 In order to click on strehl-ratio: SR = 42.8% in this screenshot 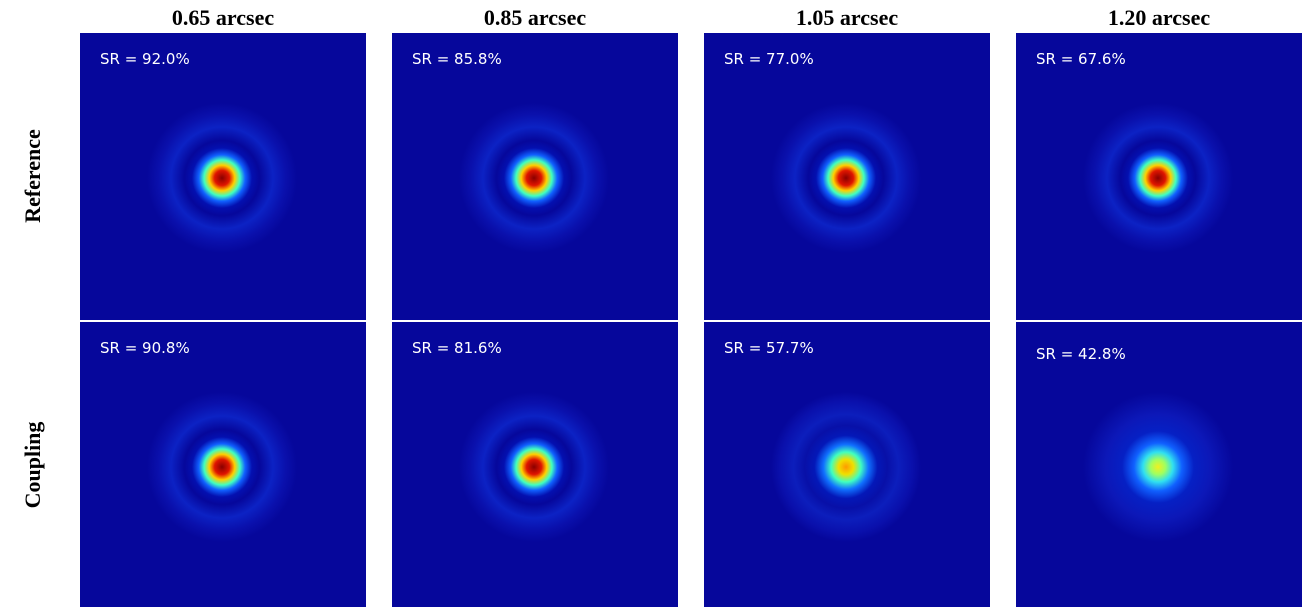, I will do `click(1081, 354)`.